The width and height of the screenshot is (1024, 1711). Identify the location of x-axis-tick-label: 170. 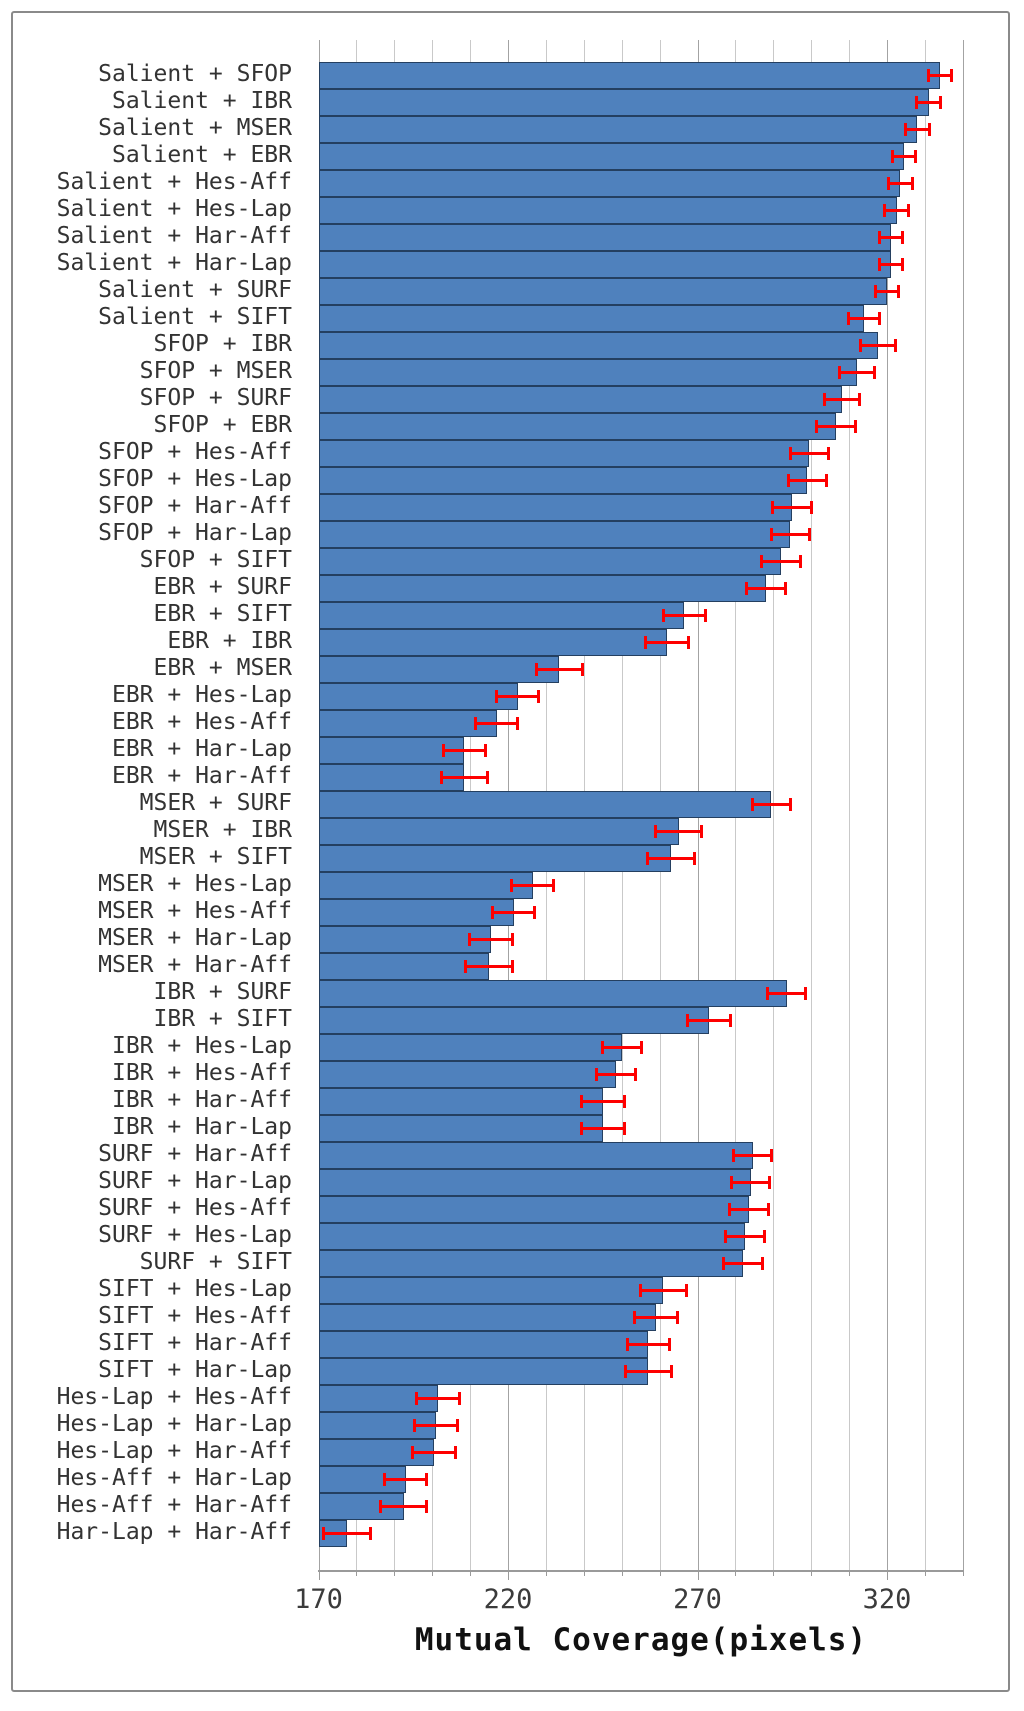
(318, 1599).